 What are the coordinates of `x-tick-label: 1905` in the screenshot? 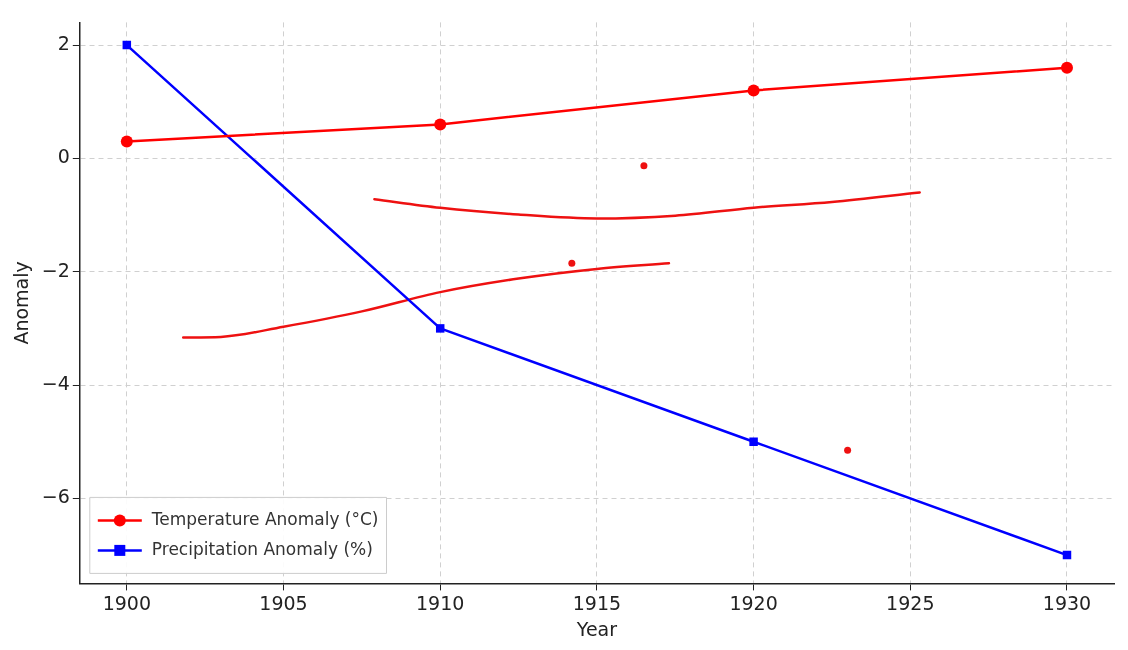 It's located at (283, 602).